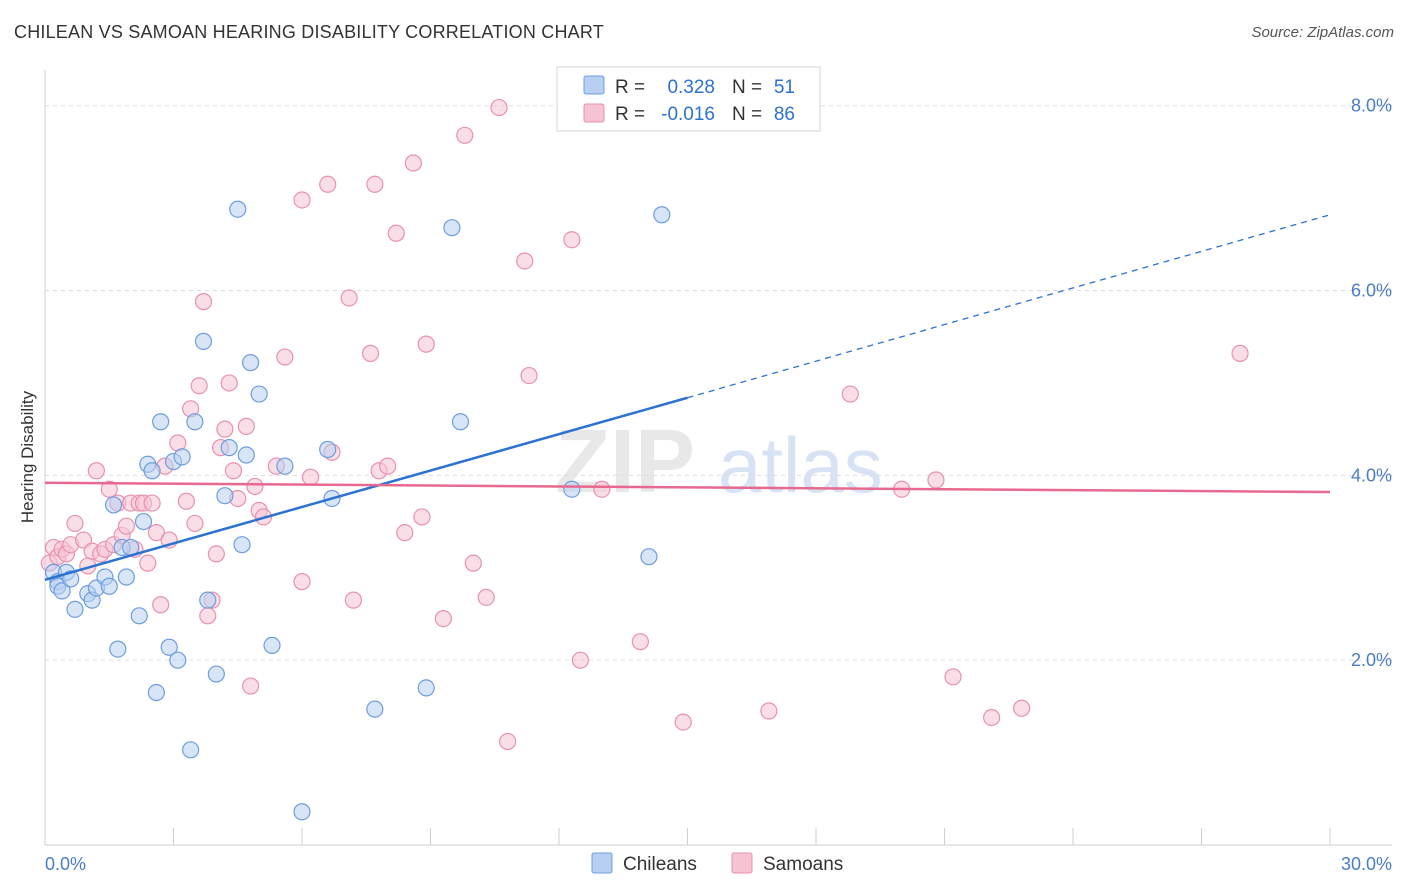 The height and width of the screenshot is (892, 1406). Describe the element at coordinates (784, 114) in the screenshot. I see `stats-n-value-samoans: 86` at that location.